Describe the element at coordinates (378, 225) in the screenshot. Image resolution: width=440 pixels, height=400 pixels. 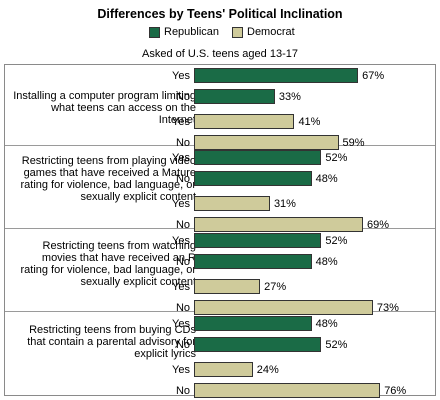
I see `value-label: 69%` at that location.